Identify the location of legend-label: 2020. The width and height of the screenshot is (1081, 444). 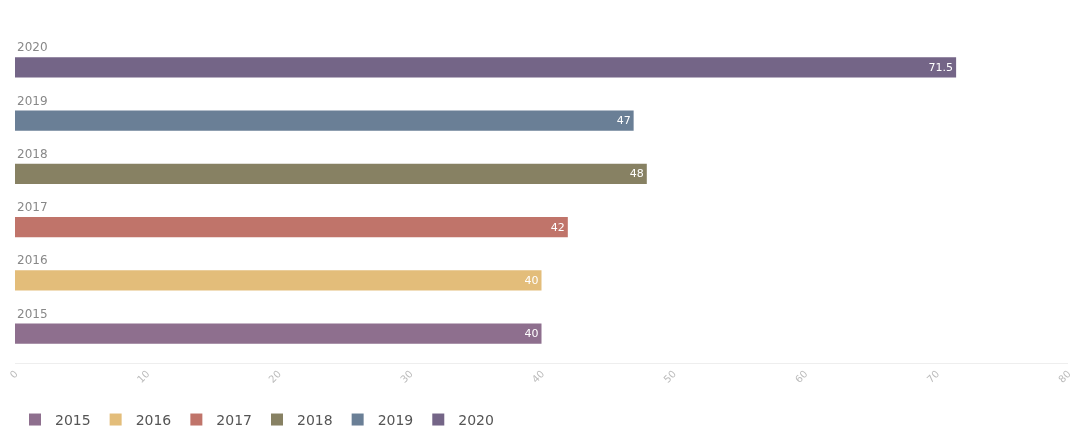
(476, 419).